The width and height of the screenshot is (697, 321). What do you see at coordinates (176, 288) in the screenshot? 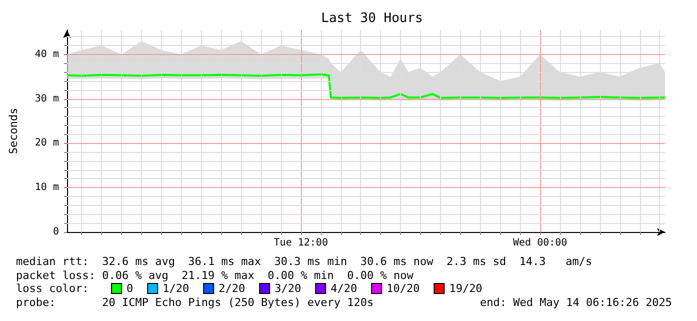
I see `legend-label: 1/20` at bounding box center [176, 288].